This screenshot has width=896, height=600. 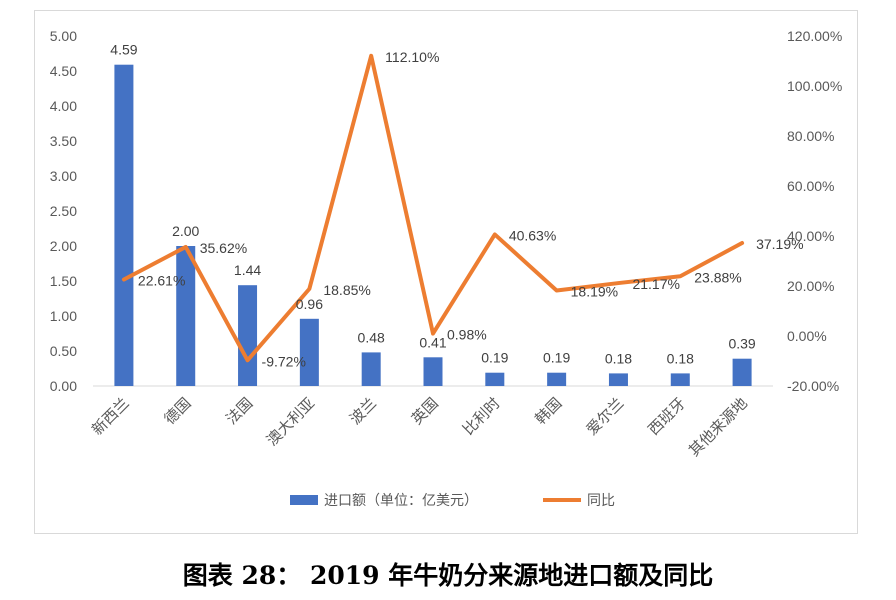 What do you see at coordinates (63, 316) in the screenshot?
I see `left-axis-tick-label: 1.00` at bounding box center [63, 316].